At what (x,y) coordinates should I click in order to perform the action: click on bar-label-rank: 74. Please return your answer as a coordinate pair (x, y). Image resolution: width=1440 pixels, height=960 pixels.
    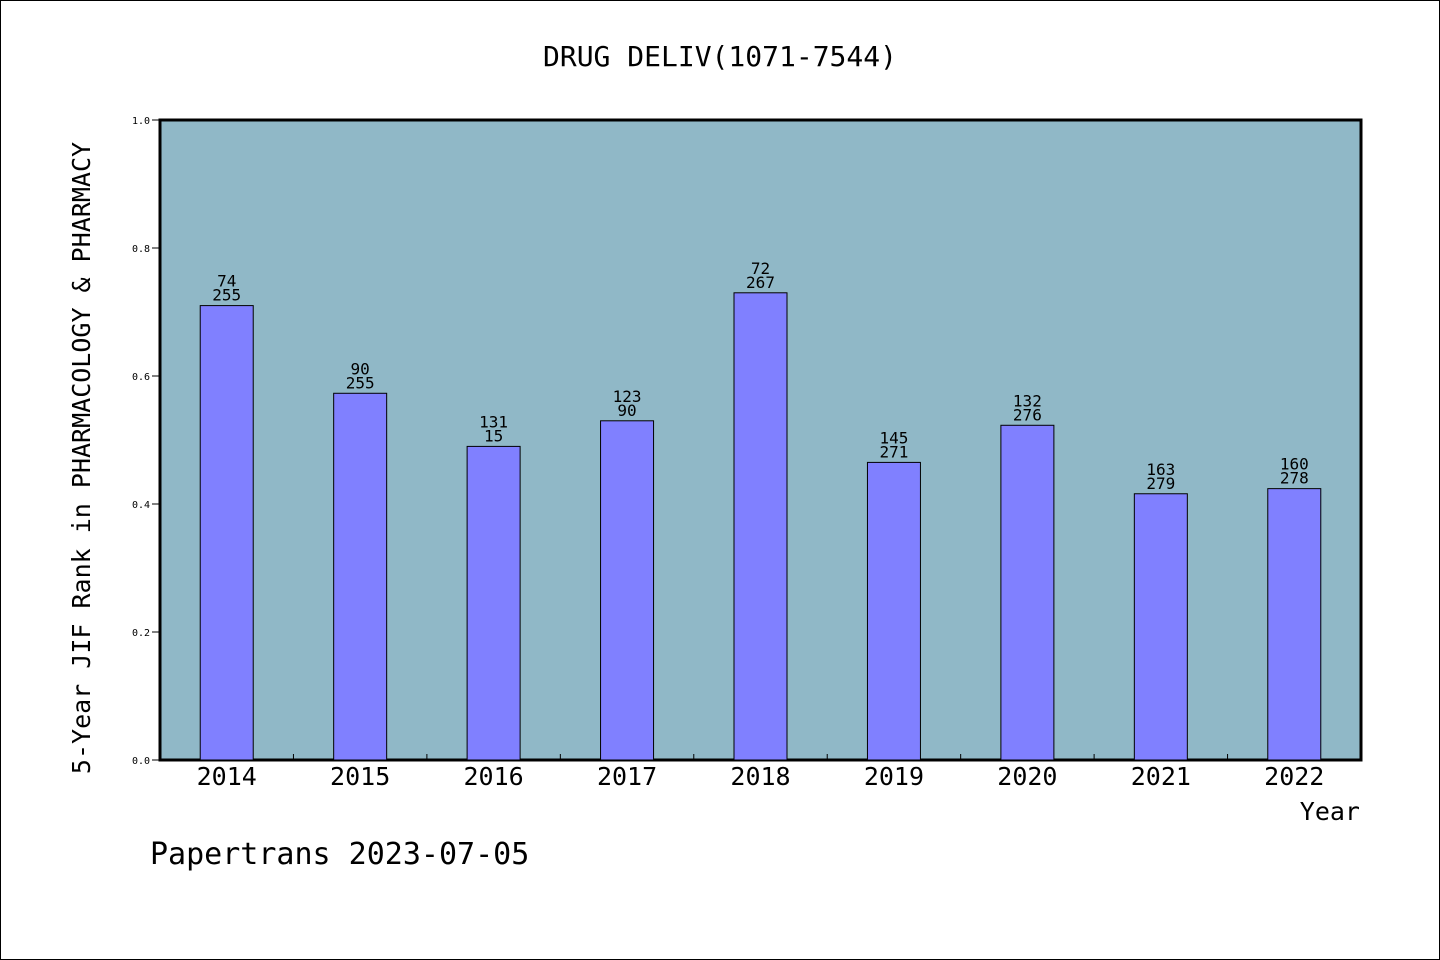
    Looking at the image, I should click on (226, 281).